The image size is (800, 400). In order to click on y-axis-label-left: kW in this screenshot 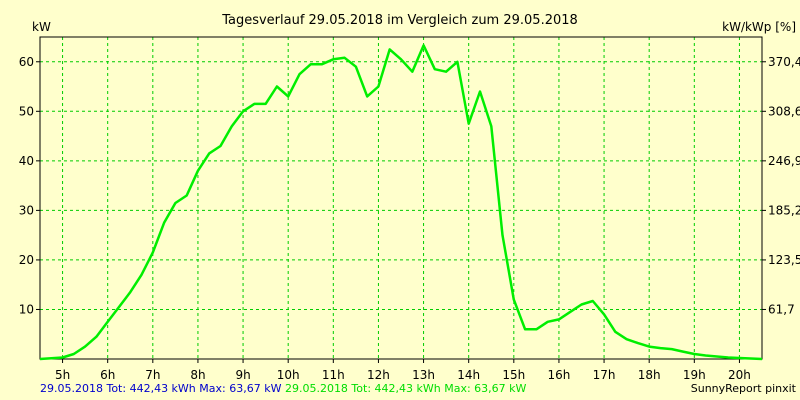, I will do `click(41, 27)`.